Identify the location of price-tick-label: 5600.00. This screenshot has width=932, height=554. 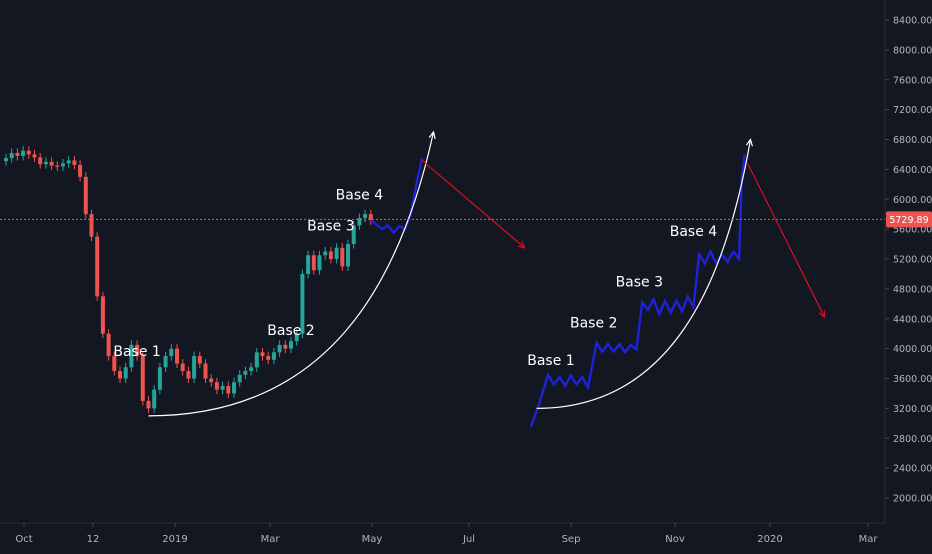
(912, 230).